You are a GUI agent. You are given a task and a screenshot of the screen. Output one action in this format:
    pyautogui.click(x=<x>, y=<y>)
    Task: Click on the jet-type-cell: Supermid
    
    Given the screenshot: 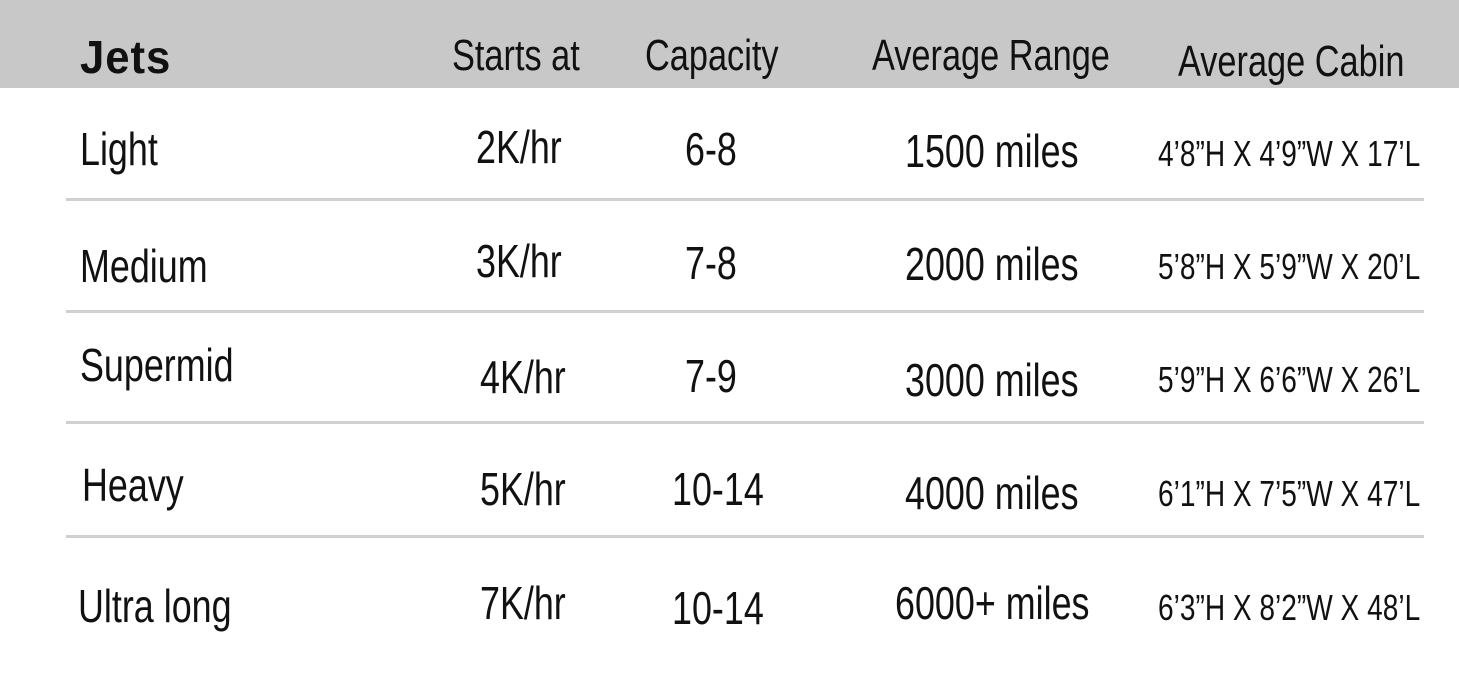 What is the action you would take?
    pyautogui.click(x=157, y=365)
    